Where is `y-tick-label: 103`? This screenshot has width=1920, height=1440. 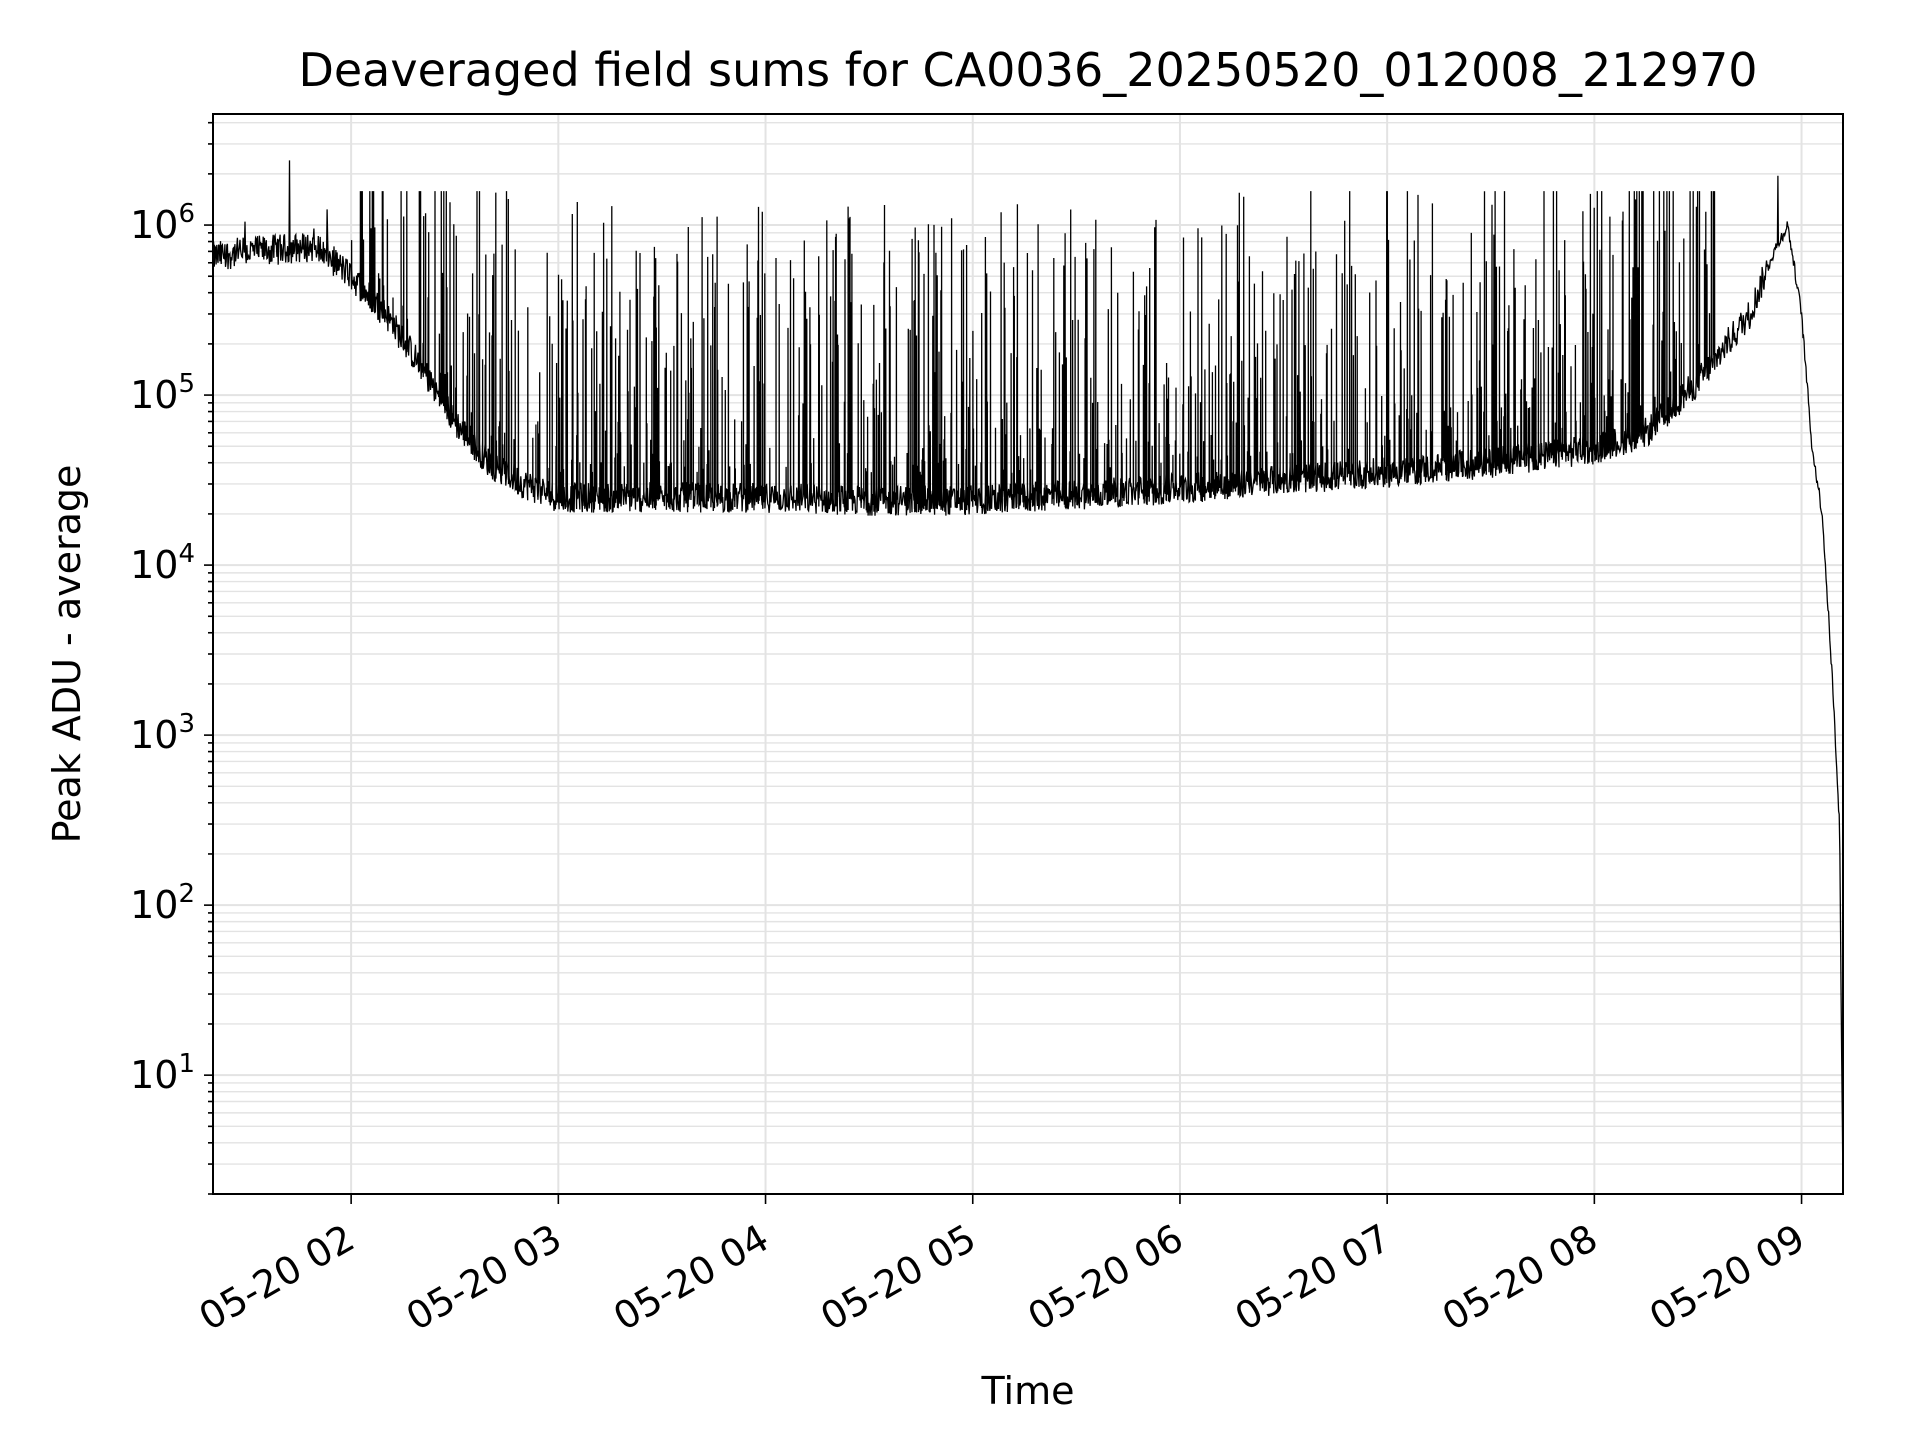 y-tick-label: 103 is located at coordinates (162, 733).